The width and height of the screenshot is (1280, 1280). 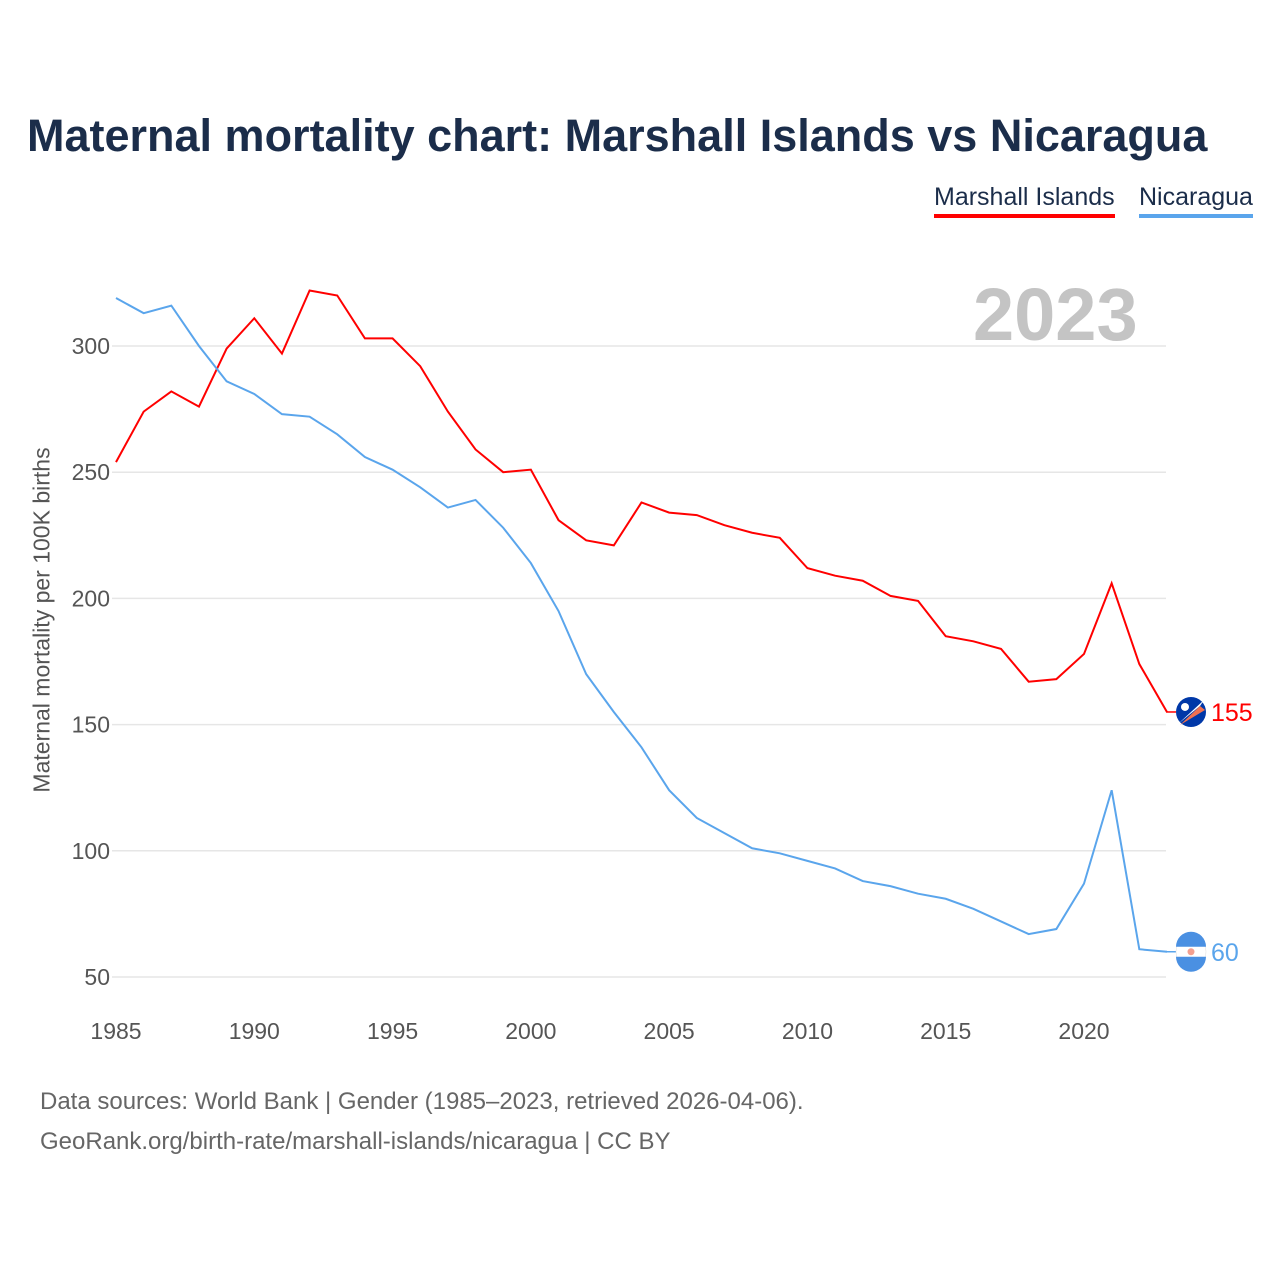 What do you see at coordinates (91, 346) in the screenshot?
I see `y-tick-label: 300` at bounding box center [91, 346].